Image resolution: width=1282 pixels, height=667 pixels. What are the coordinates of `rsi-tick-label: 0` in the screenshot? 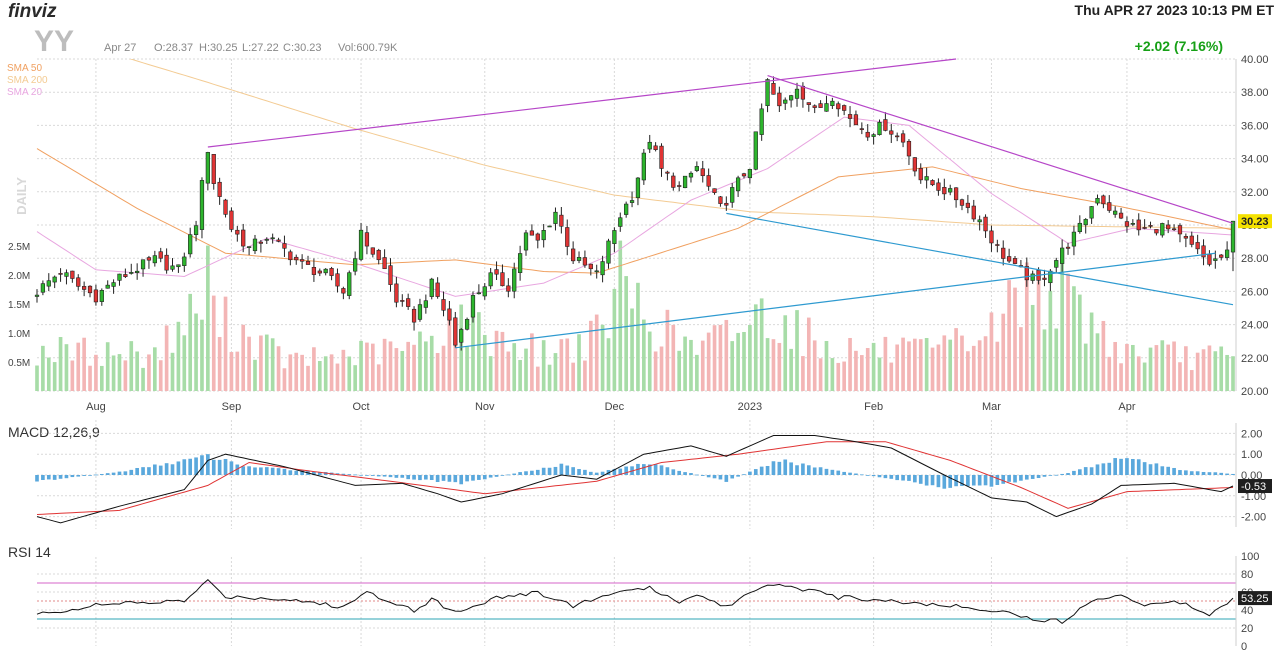 It's located at (1244, 647).